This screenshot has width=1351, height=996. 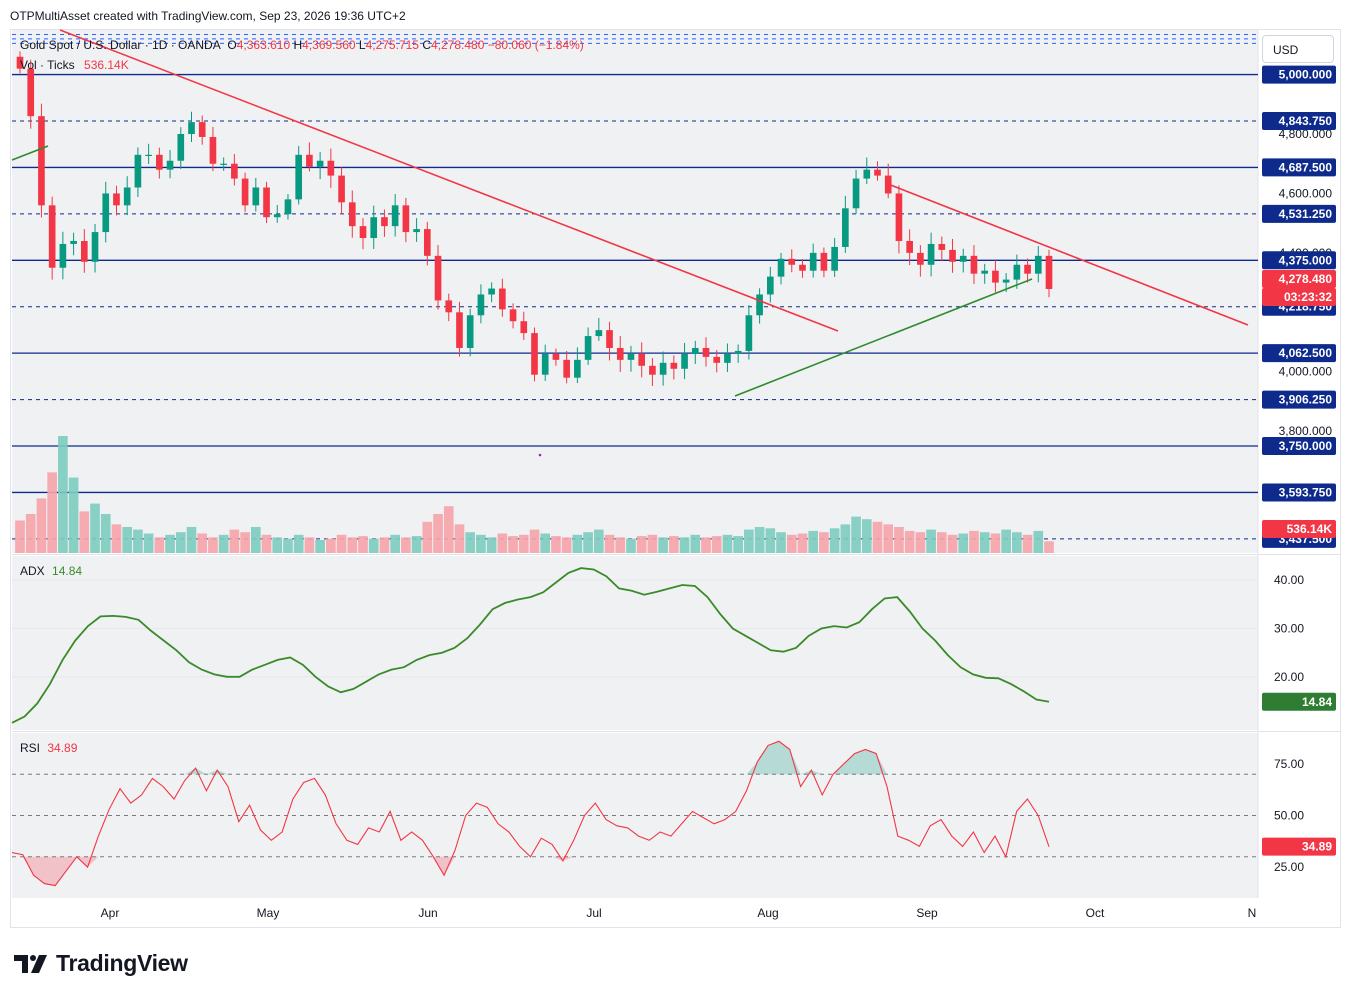 What do you see at coordinates (232, 45) in the screenshot?
I see `open-label: O` at bounding box center [232, 45].